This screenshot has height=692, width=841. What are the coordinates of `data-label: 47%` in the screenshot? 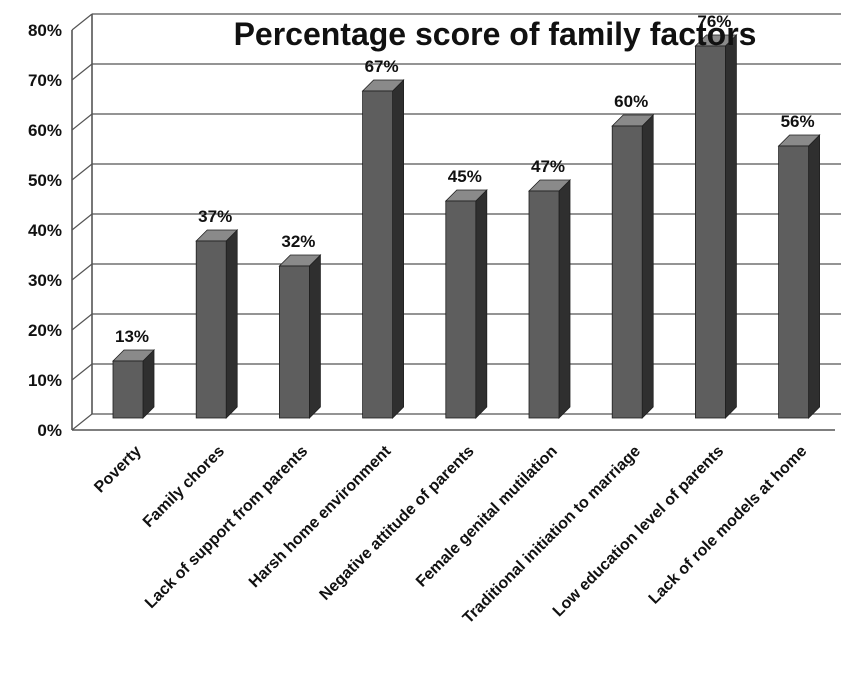 It's located at (548, 166).